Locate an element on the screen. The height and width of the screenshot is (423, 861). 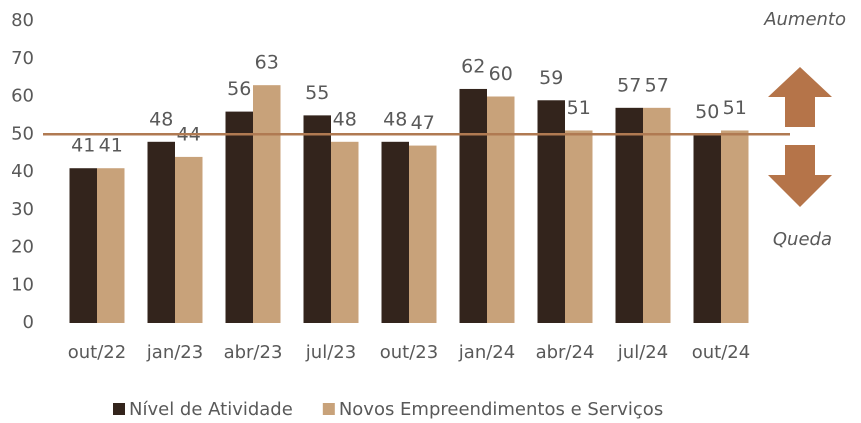
increase-arrow is located at coordinates (800, 97).